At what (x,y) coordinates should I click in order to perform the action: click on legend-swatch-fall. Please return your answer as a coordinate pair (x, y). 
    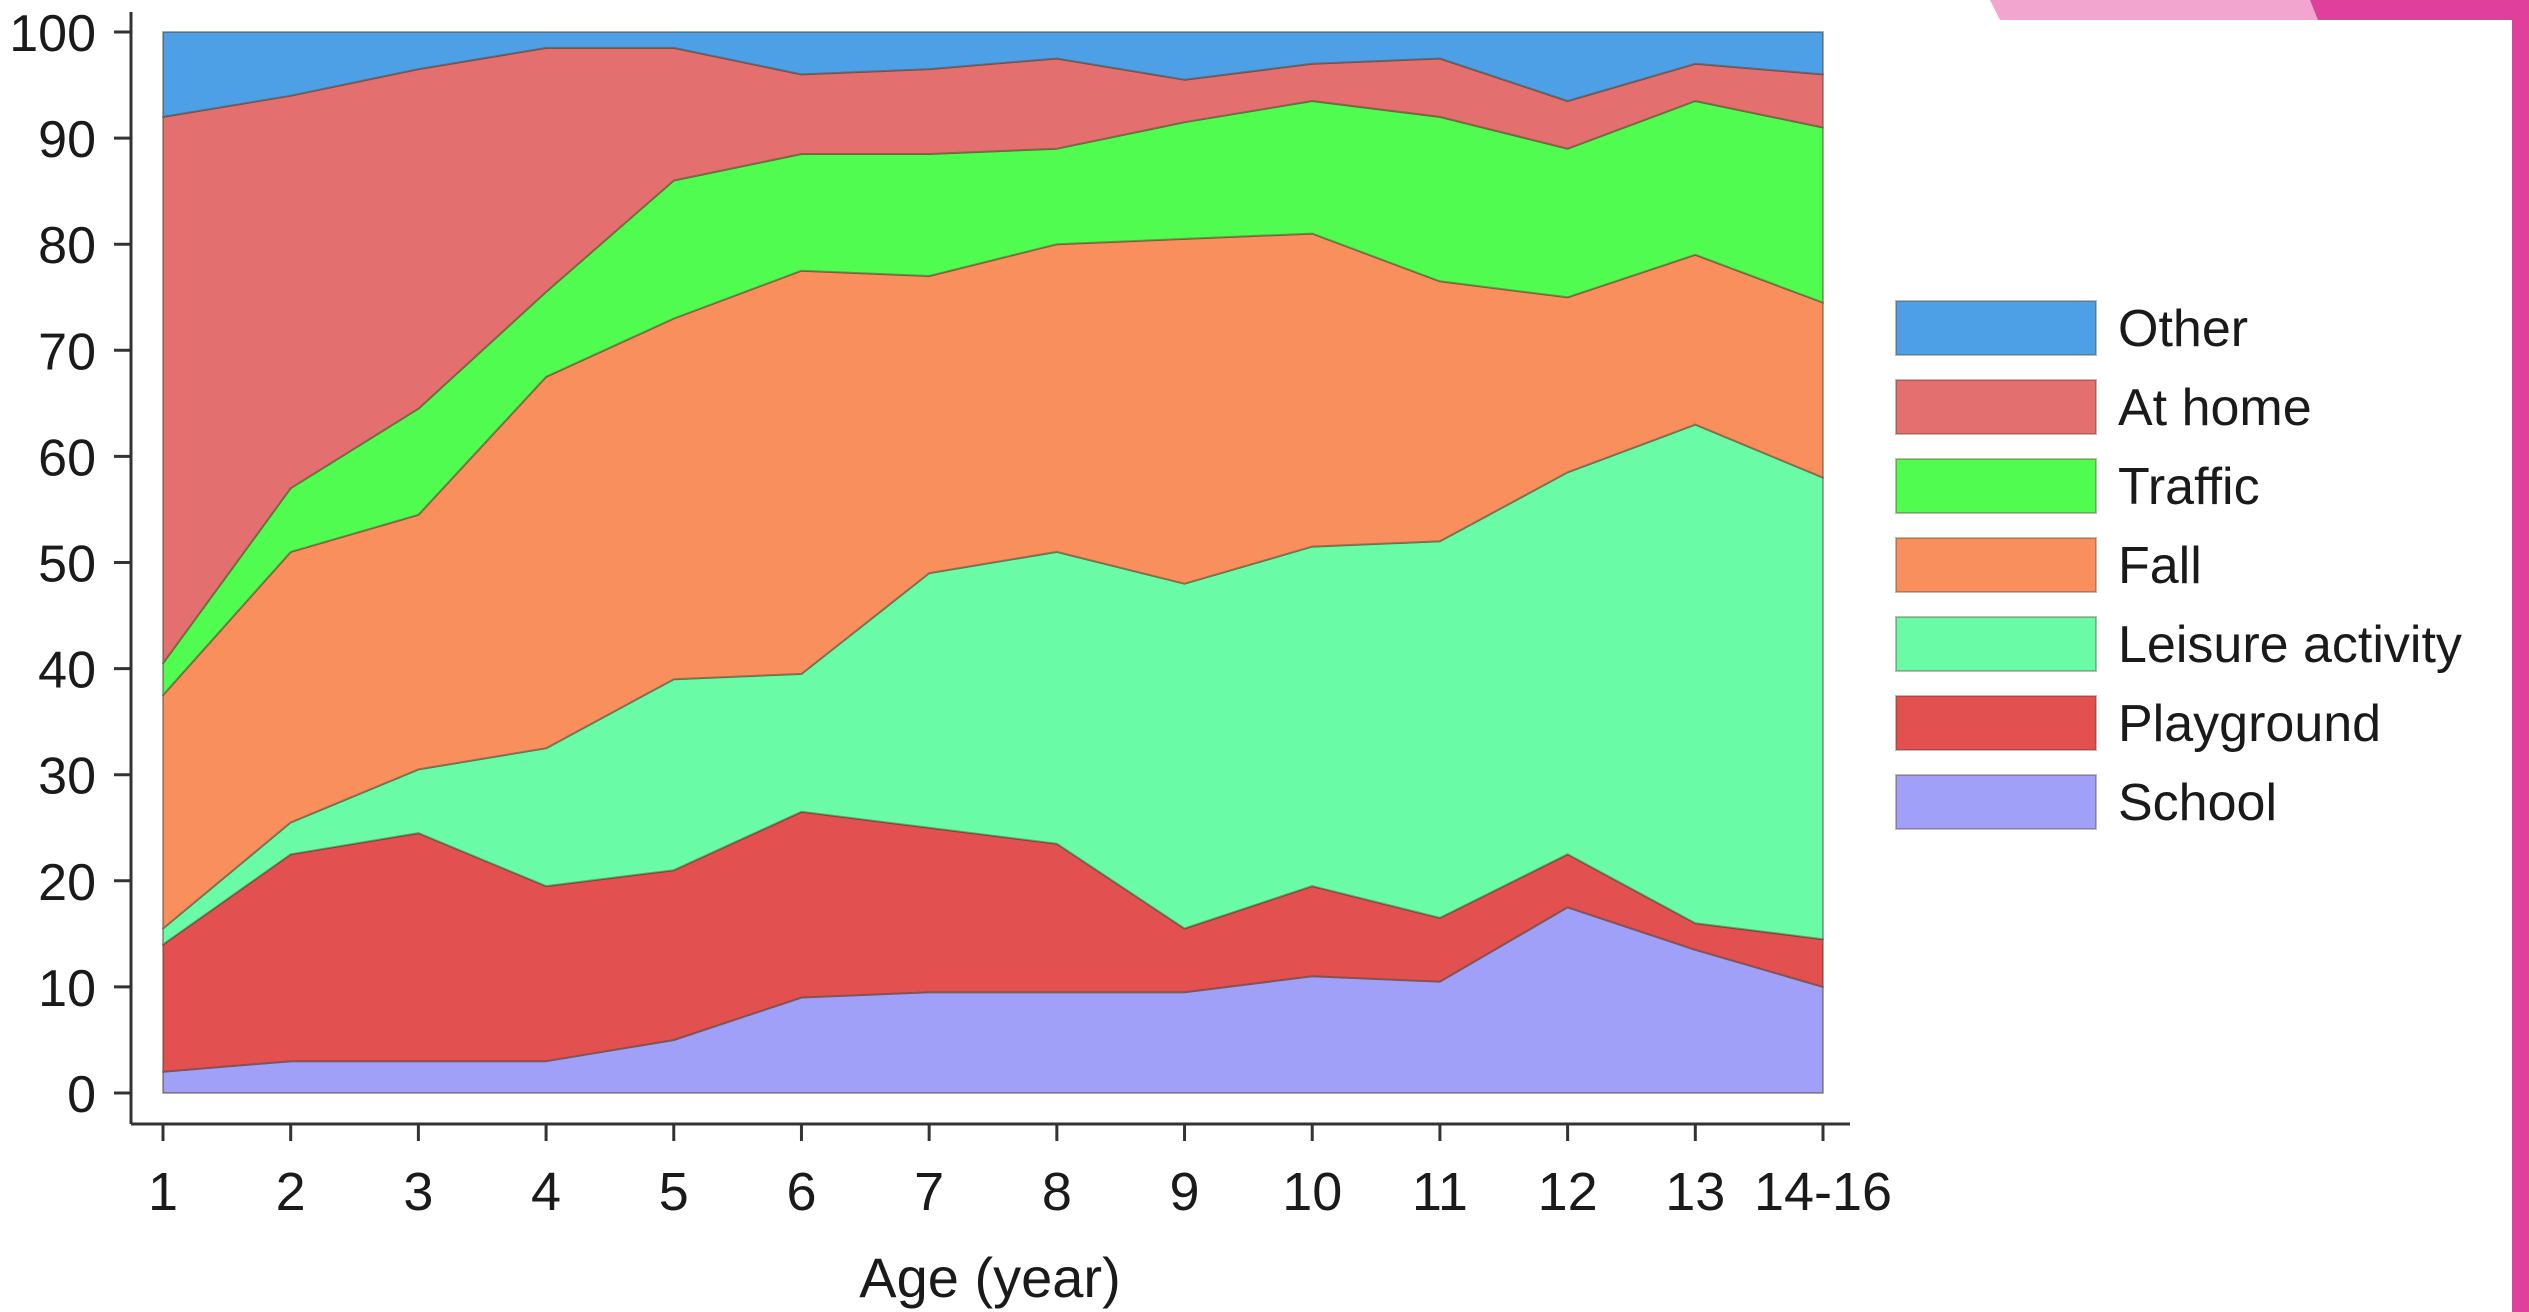
    Looking at the image, I should click on (1996, 565).